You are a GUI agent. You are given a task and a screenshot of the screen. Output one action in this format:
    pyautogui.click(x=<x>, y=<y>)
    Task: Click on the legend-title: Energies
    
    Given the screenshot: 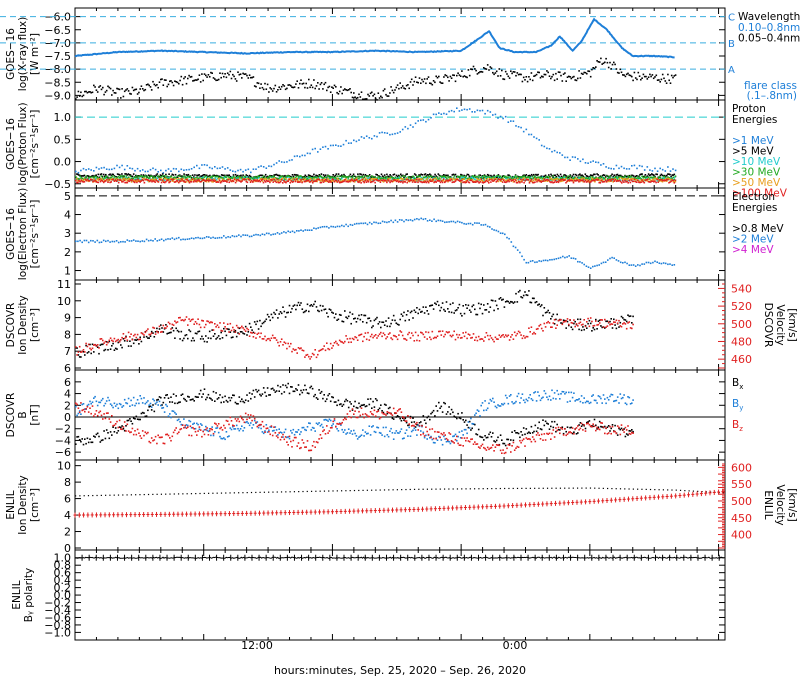 What is the action you would take?
    pyautogui.click(x=754, y=120)
    